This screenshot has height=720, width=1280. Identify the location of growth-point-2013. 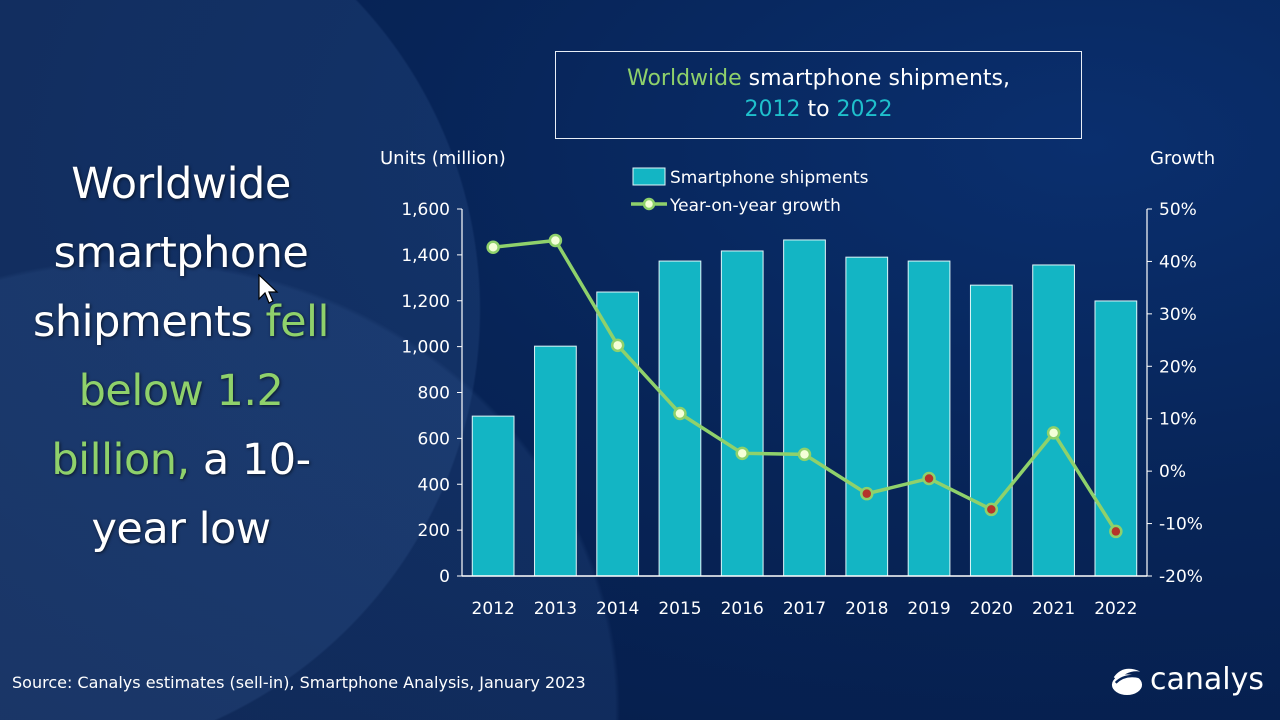
(555, 240).